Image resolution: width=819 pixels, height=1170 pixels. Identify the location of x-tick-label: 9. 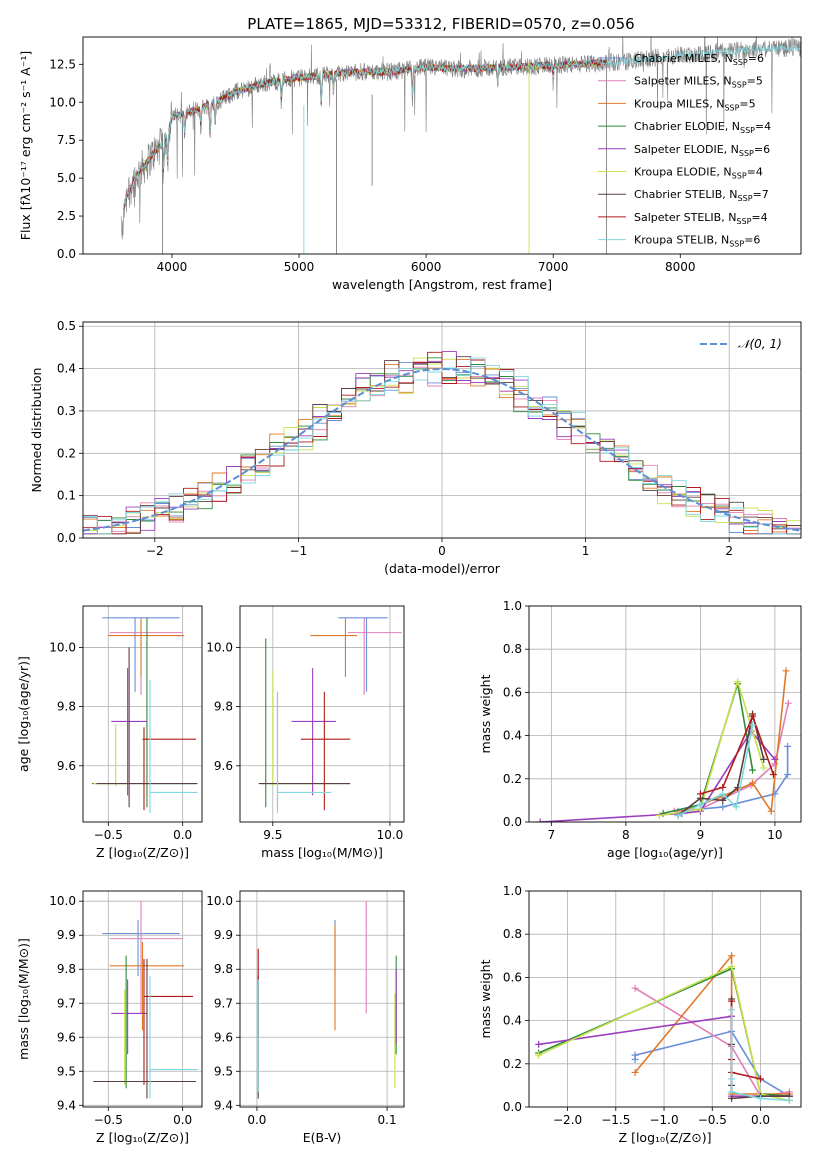
(701, 835).